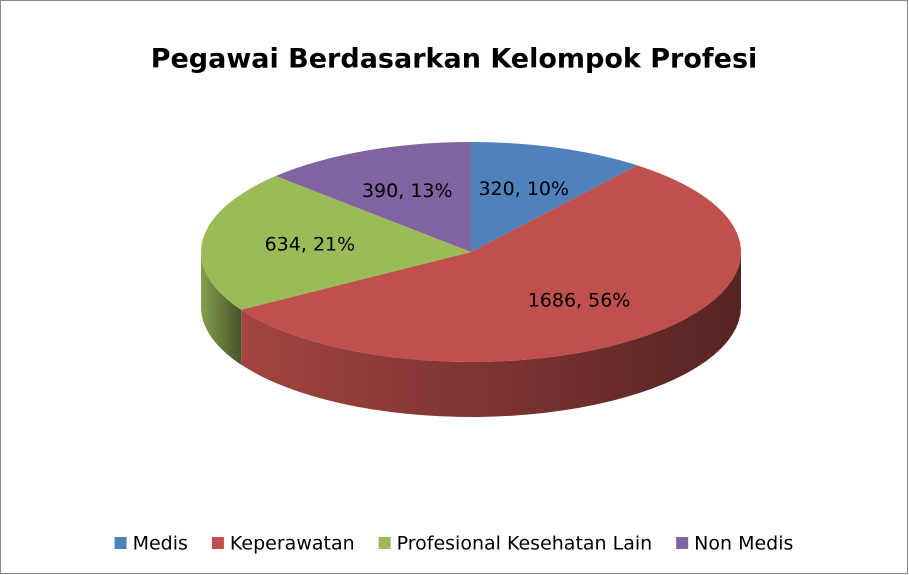  What do you see at coordinates (743, 544) in the screenshot?
I see `legend-label: Non Medis` at bounding box center [743, 544].